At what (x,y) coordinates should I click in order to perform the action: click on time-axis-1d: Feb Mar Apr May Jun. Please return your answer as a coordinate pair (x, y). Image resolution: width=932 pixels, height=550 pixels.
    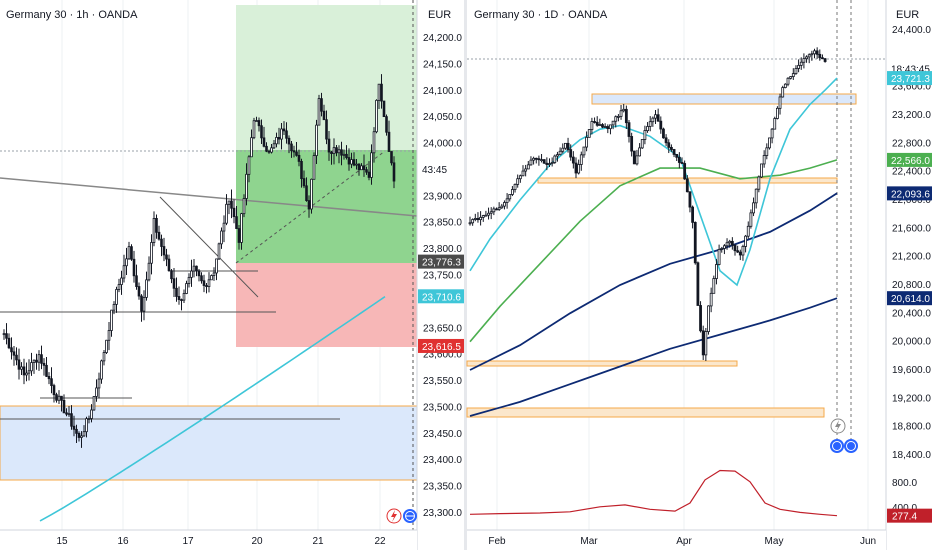
    Looking at the image, I should click on (676, 539).